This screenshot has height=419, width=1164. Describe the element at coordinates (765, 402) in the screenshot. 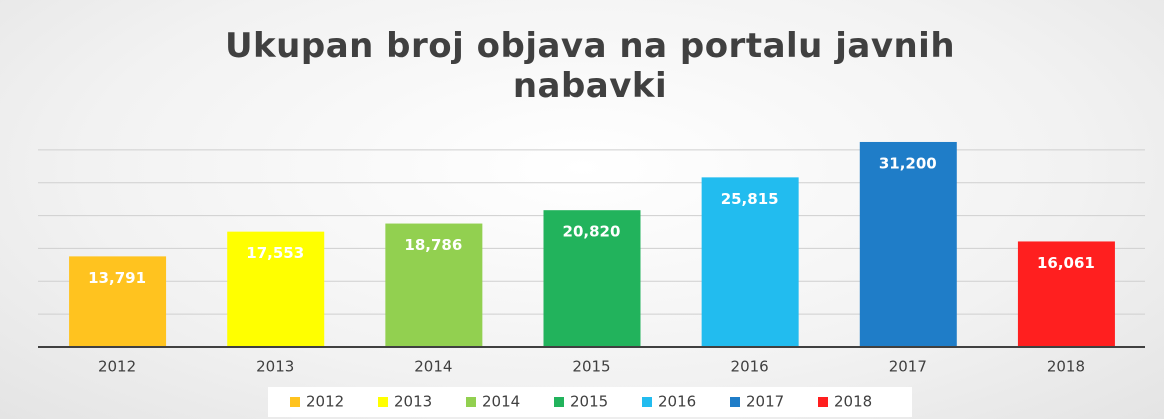

I see `legend-label: 2017` at that location.